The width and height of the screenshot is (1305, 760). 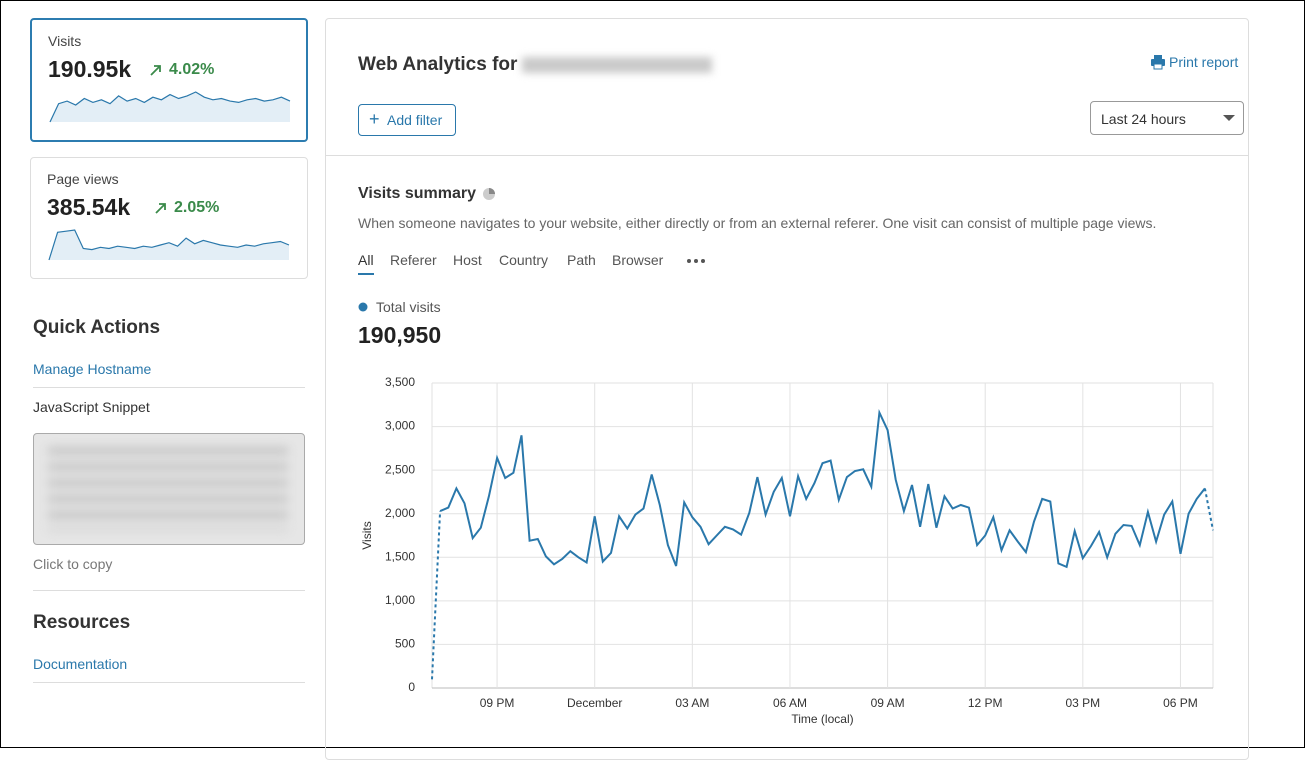 I want to click on x-tick-label: 09 PM, so click(x=497, y=703).